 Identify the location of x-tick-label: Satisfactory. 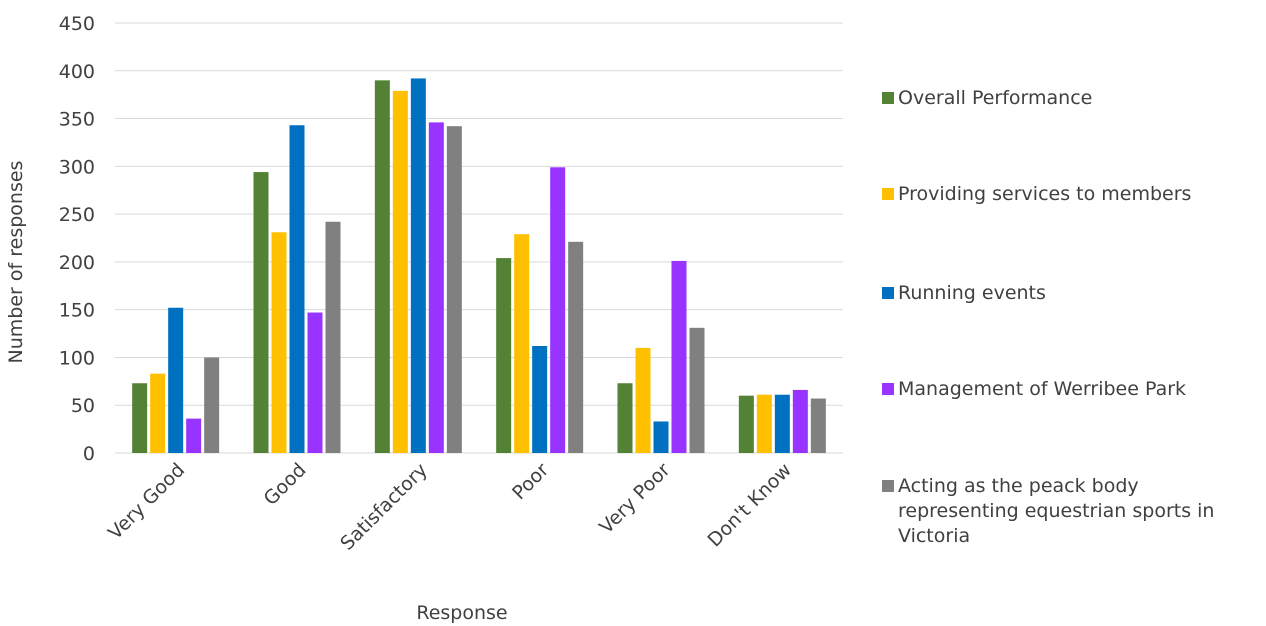
(384, 507).